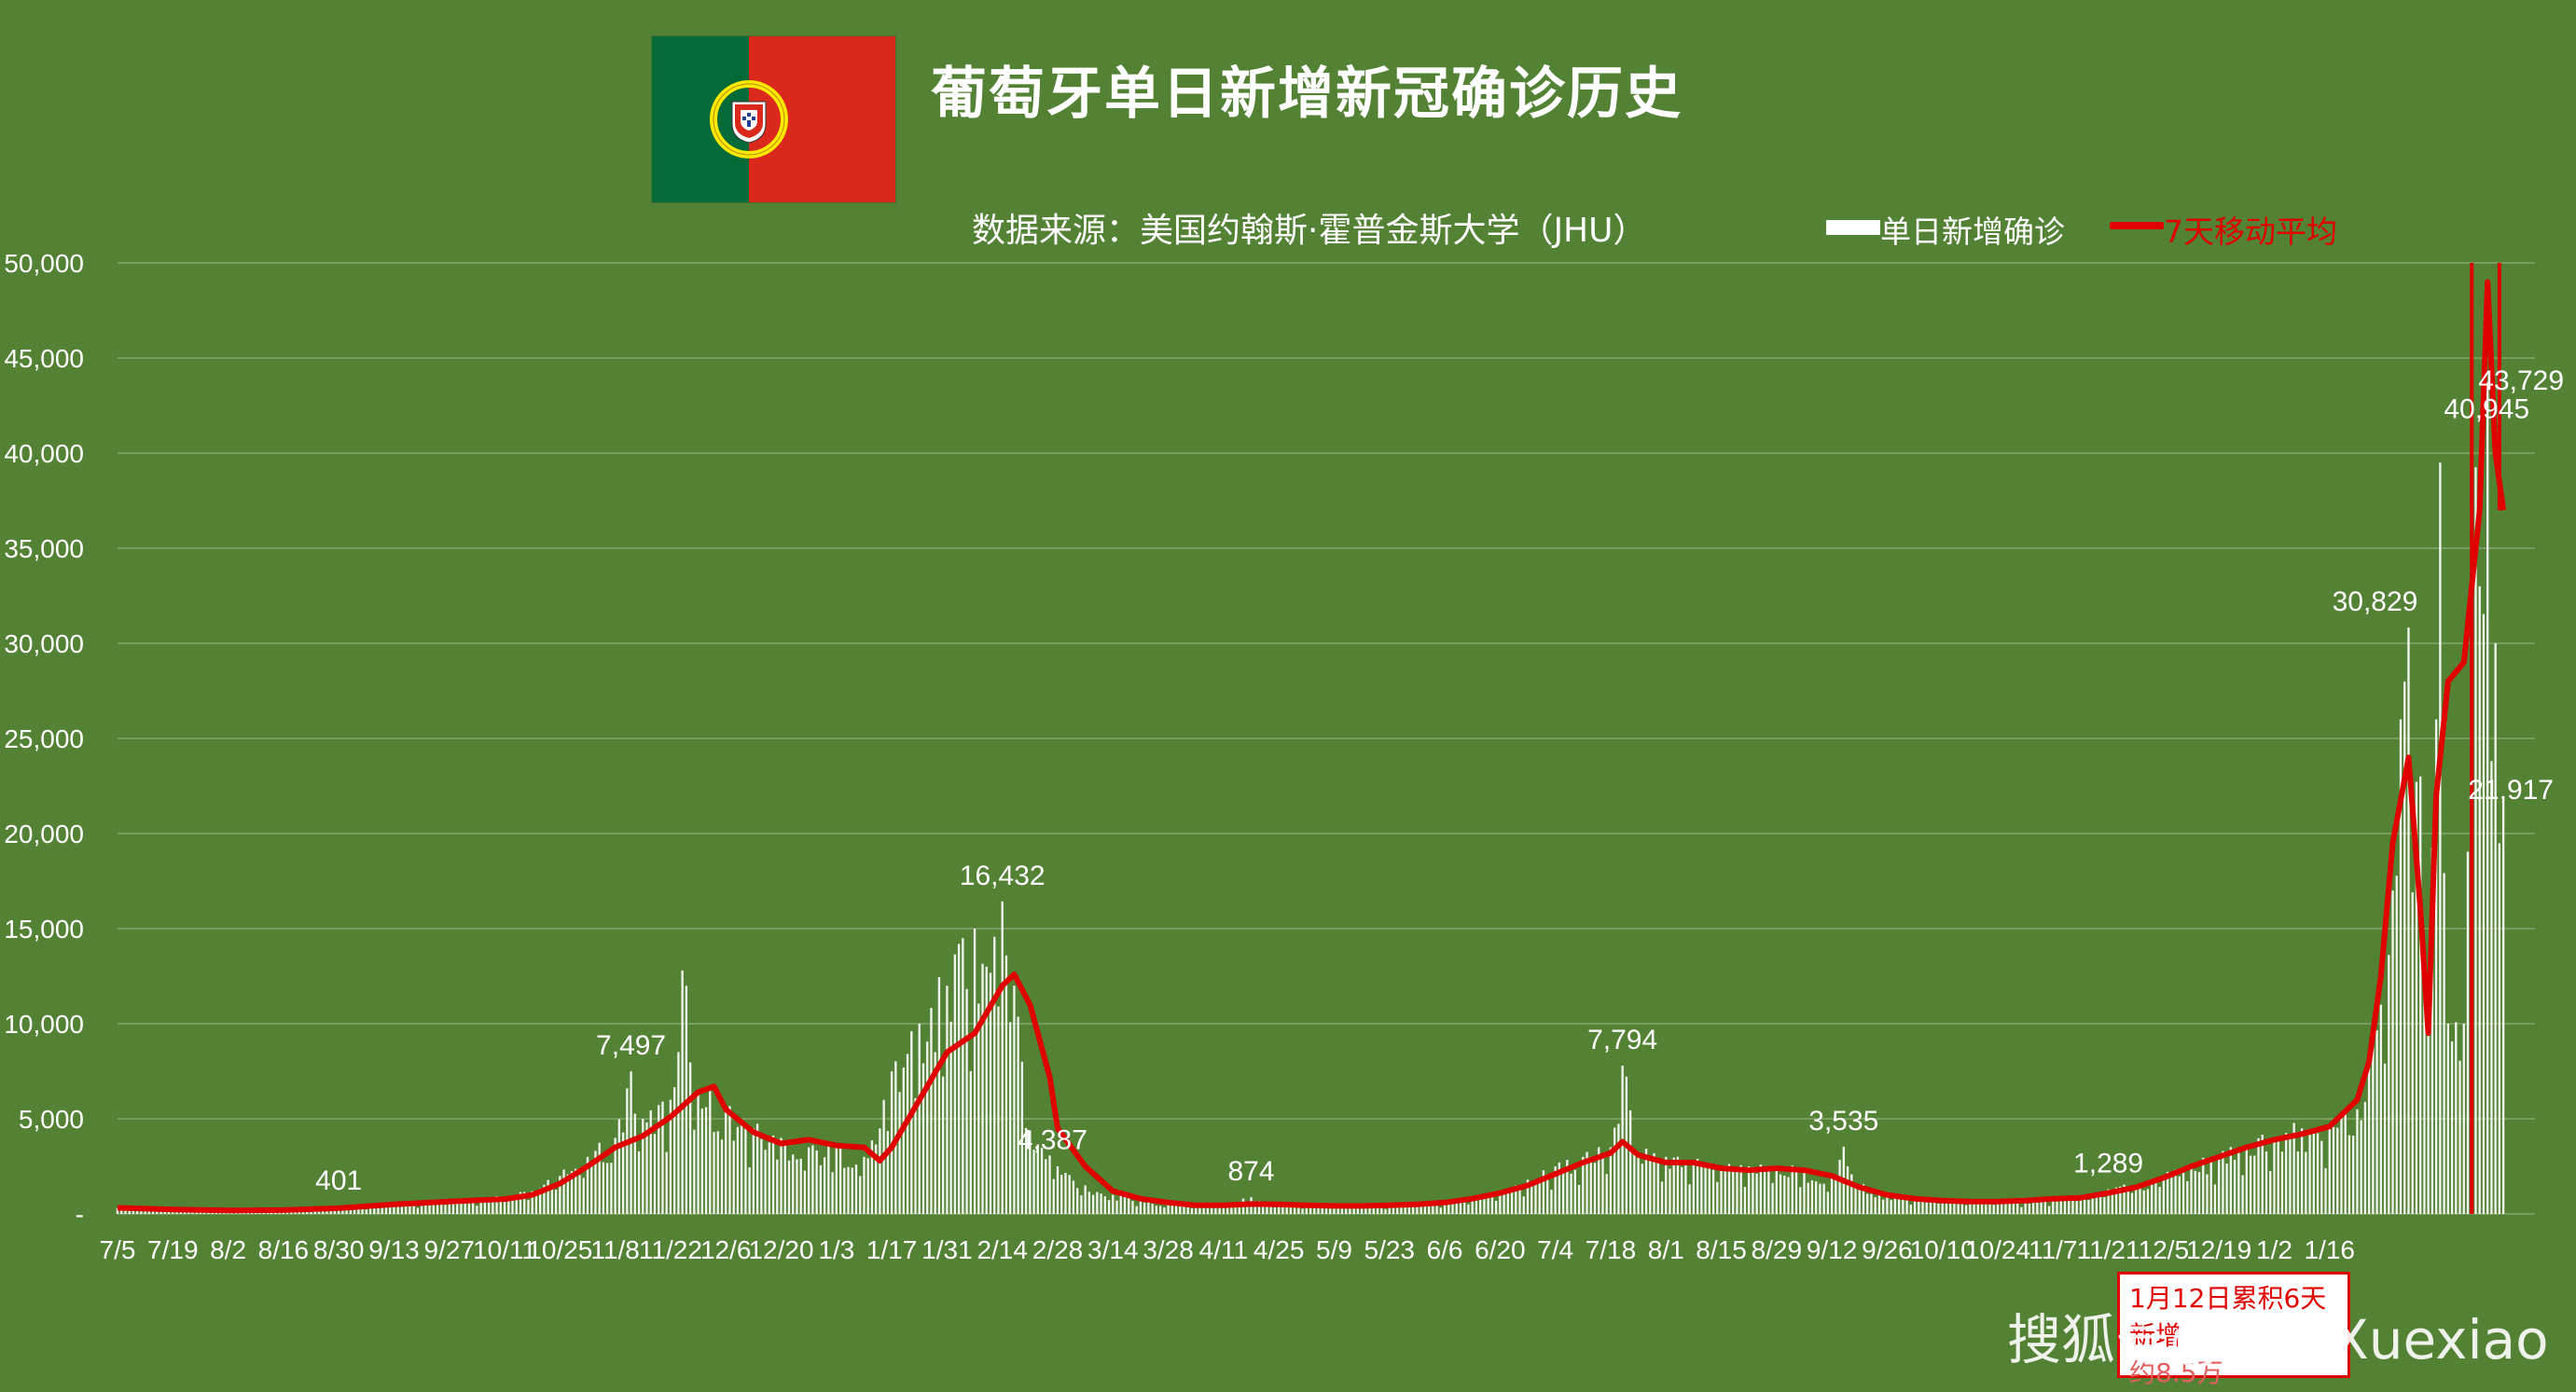 This screenshot has height=1392, width=2576. What do you see at coordinates (1942, 1249) in the screenshot?
I see `x-tick-label: 10/10` at bounding box center [1942, 1249].